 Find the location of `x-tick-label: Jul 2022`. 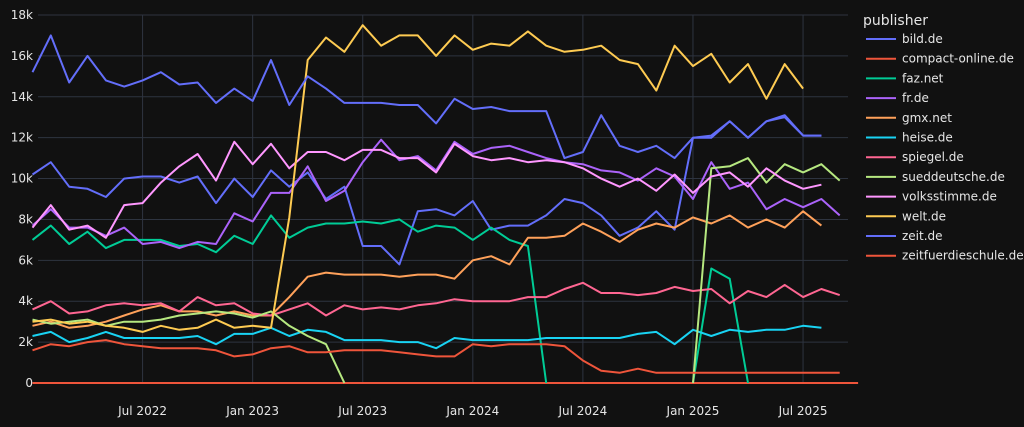

x-tick-label: Jul 2022 is located at coordinates (142, 411).